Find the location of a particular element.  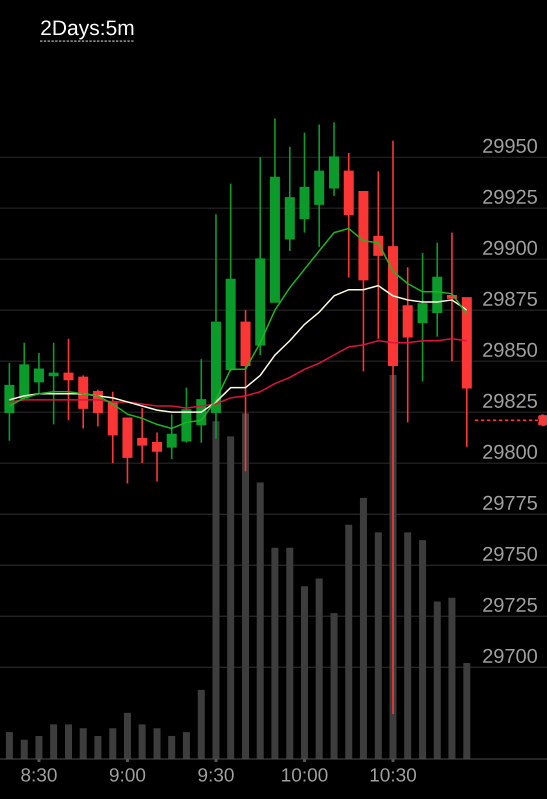

y-tick-label: 29750 is located at coordinates (510, 553).